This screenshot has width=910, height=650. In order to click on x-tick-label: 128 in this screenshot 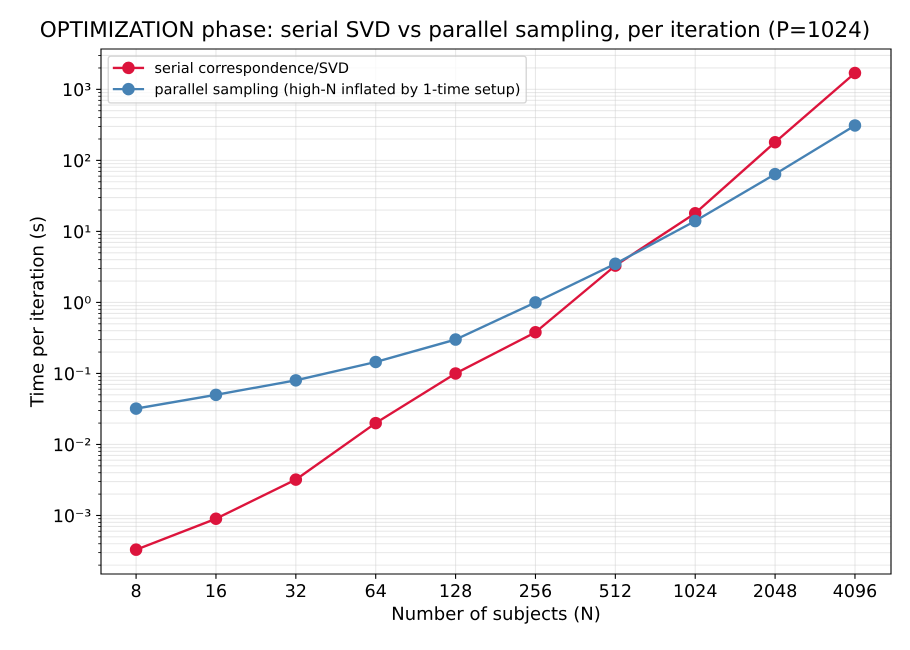, I will do `click(456, 591)`.